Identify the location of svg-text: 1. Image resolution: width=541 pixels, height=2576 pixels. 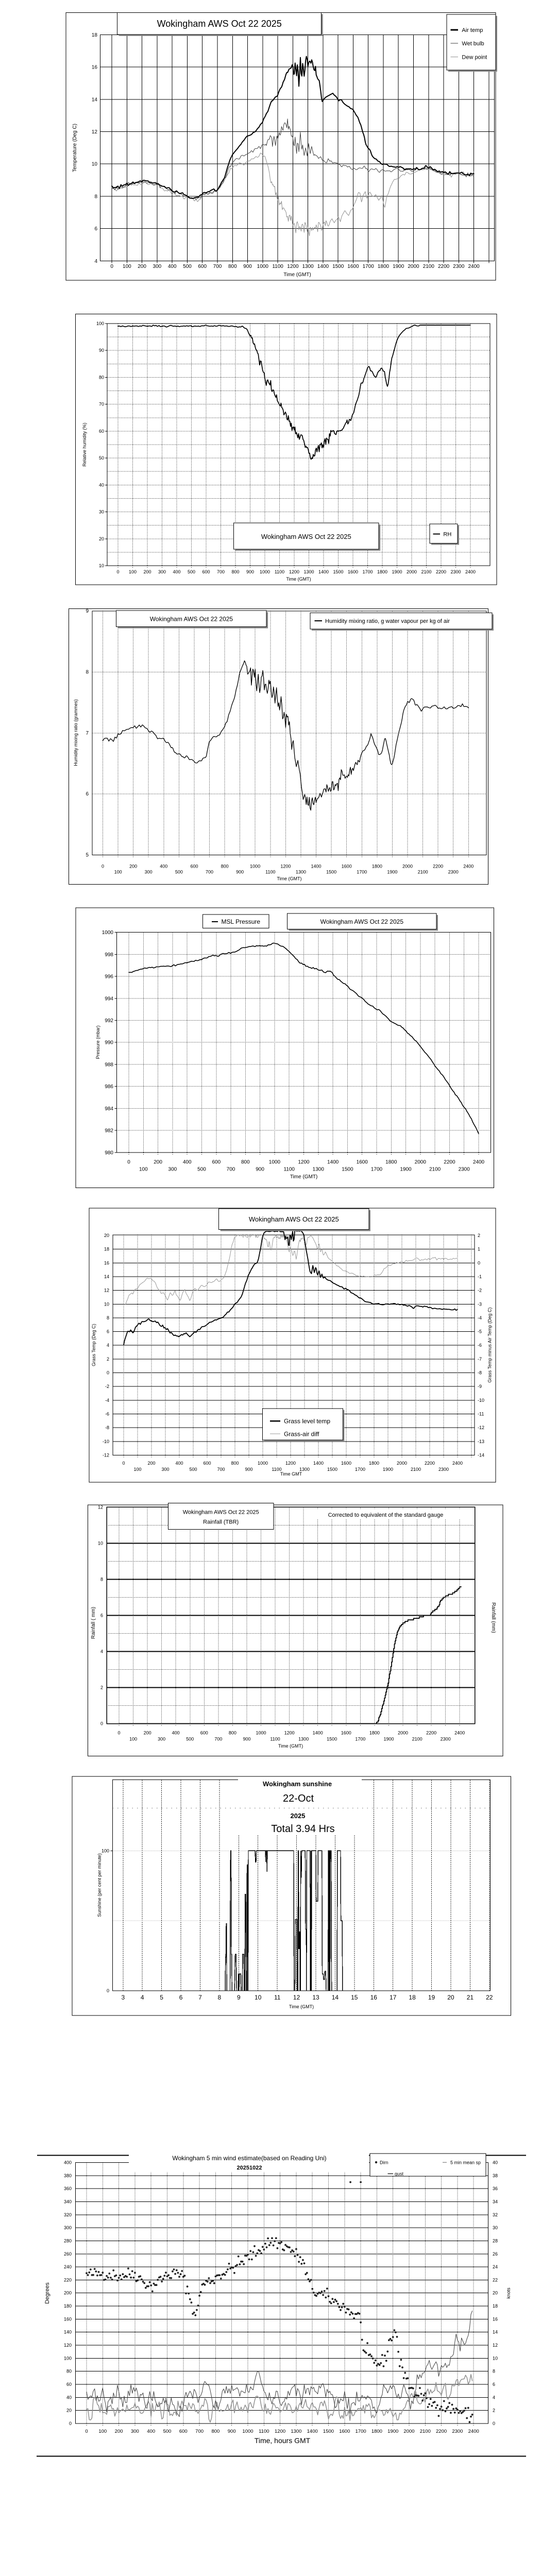
(479, 1249).